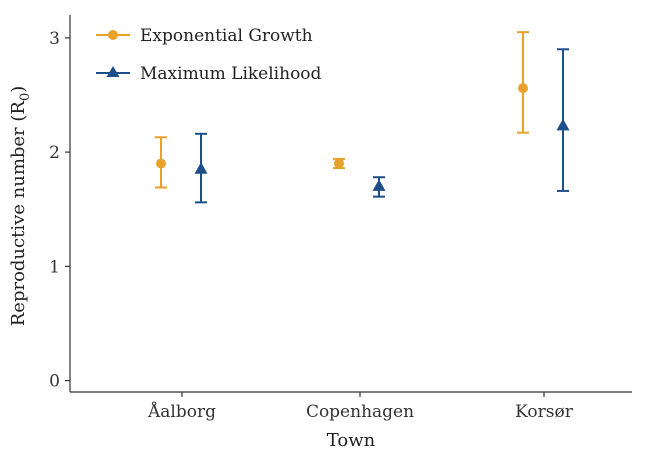 Image resolution: width=647 pixels, height=456 pixels. I want to click on x-tick-label: Copenhagen, so click(360, 412).